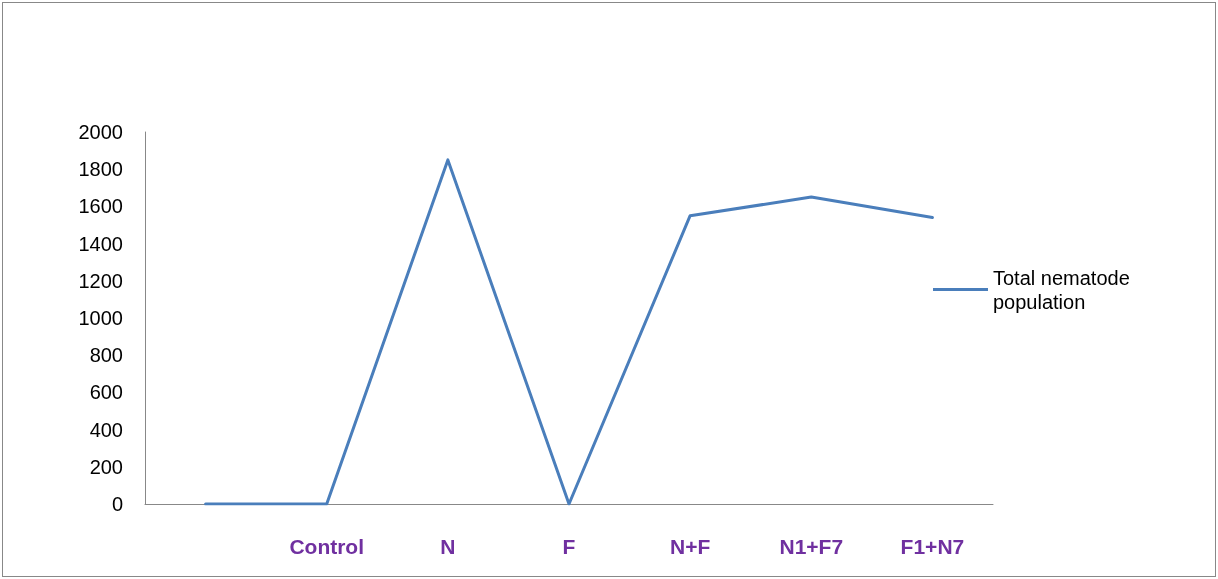 The height and width of the screenshot is (579, 1218). I want to click on y-tick-label: 1000, so click(100, 318).